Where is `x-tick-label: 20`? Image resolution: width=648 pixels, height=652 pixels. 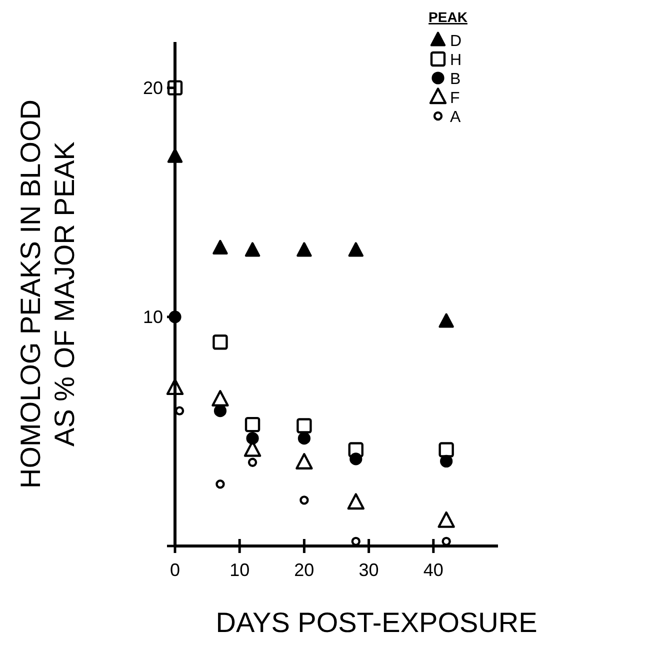 x-tick-label: 20 is located at coordinates (304, 570).